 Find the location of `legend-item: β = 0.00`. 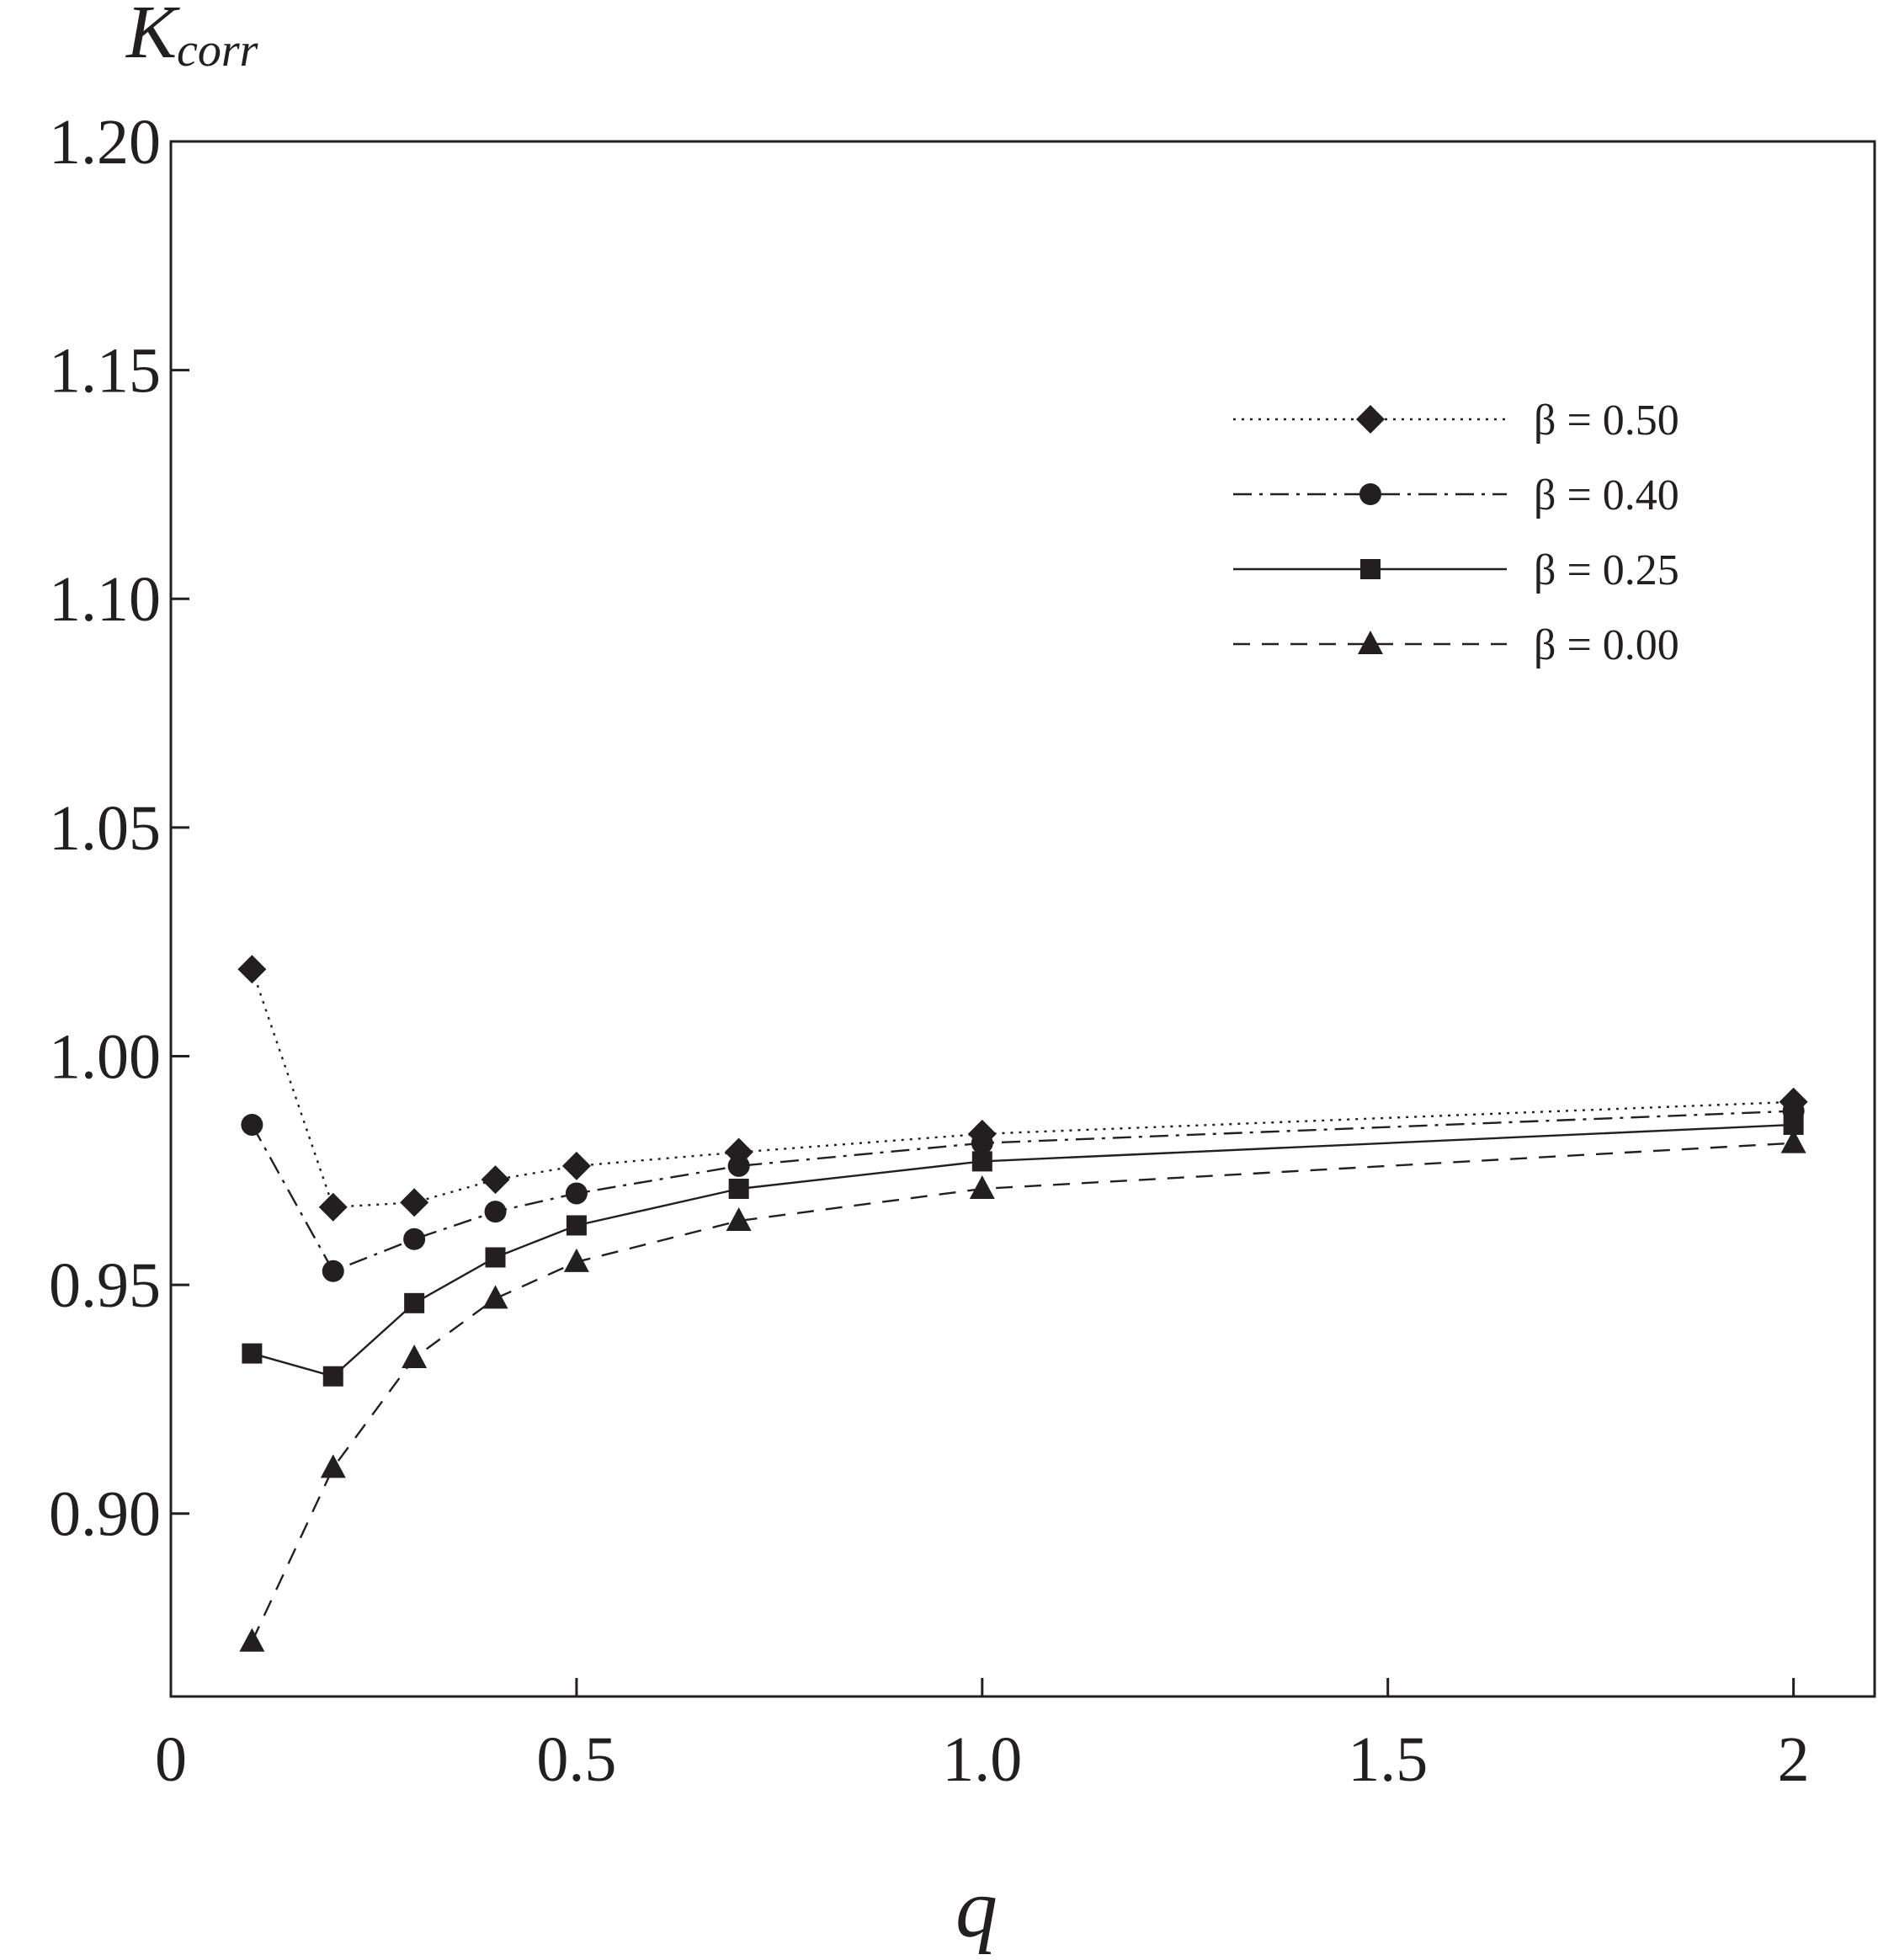

legend-item: β = 0.00 is located at coordinates (1456, 645).